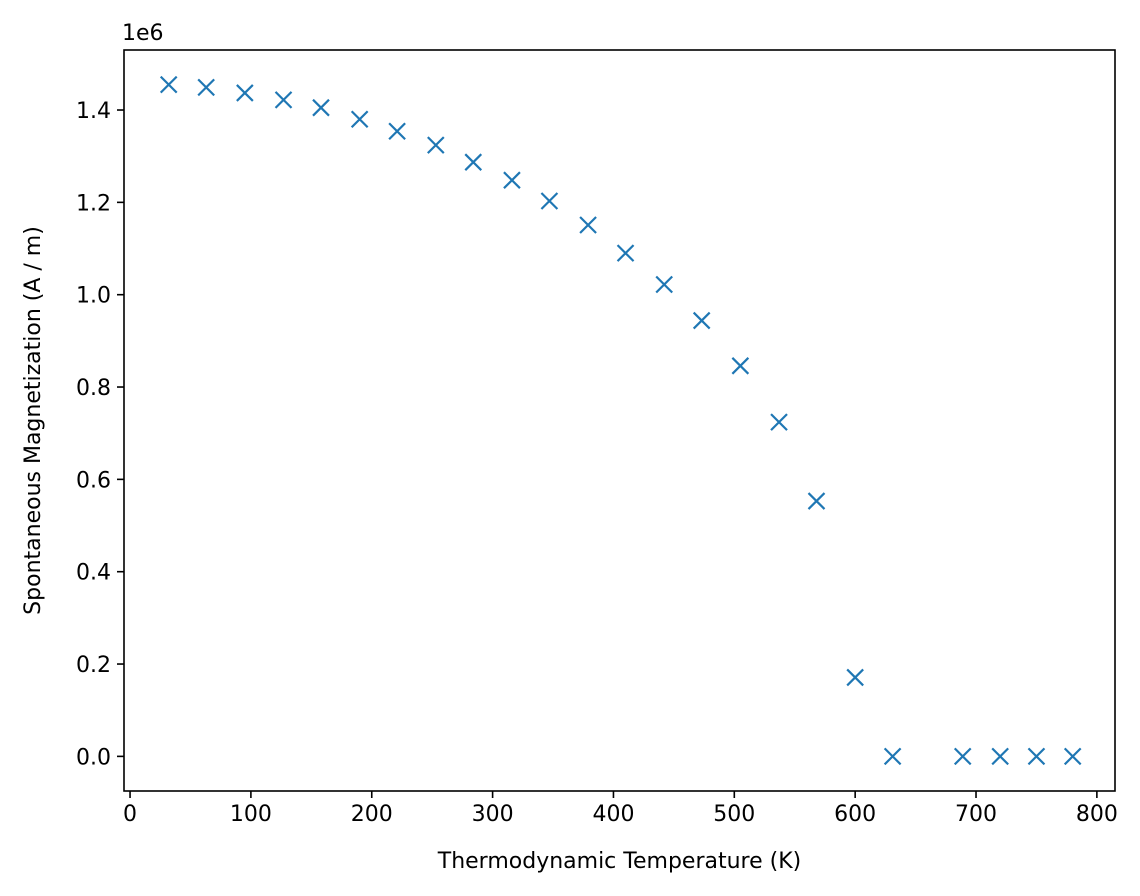 This screenshot has width=1140, height=896. I want to click on y-tick-label: 0.2, so click(93, 665).